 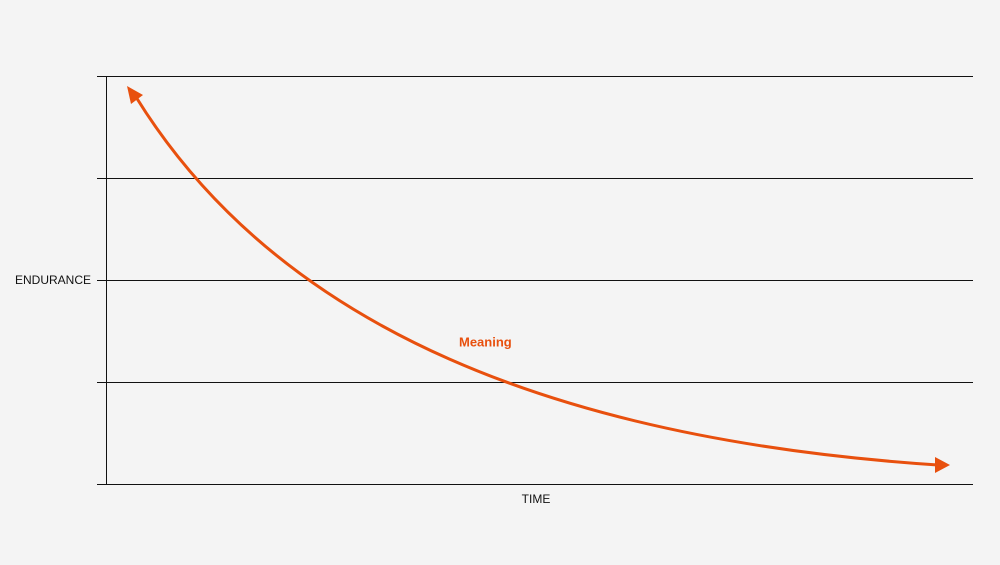 I want to click on arrowhead-end, so click(x=942, y=465).